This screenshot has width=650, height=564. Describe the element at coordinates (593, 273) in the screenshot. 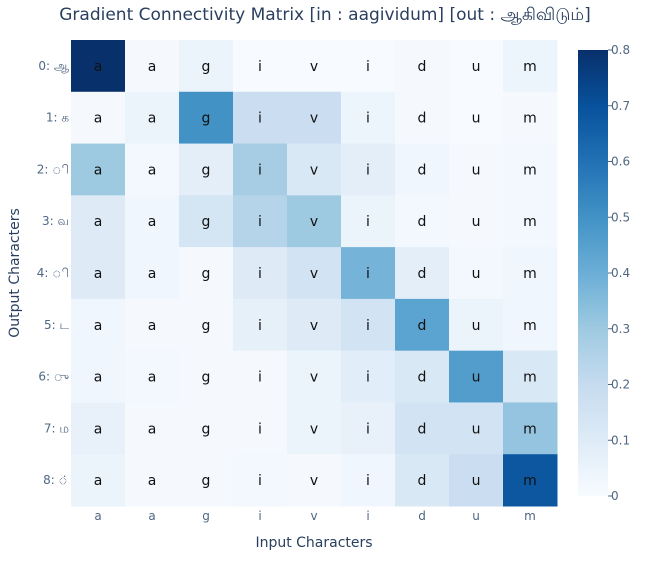

I see `colorbar` at that location.